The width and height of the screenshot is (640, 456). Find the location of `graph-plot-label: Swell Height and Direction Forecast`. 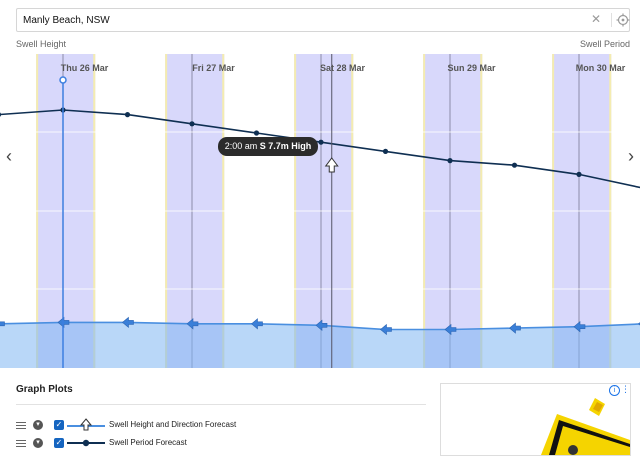

graph-plot-label: Swell Height and Direction Forecast is located at coordinates (172, 424).